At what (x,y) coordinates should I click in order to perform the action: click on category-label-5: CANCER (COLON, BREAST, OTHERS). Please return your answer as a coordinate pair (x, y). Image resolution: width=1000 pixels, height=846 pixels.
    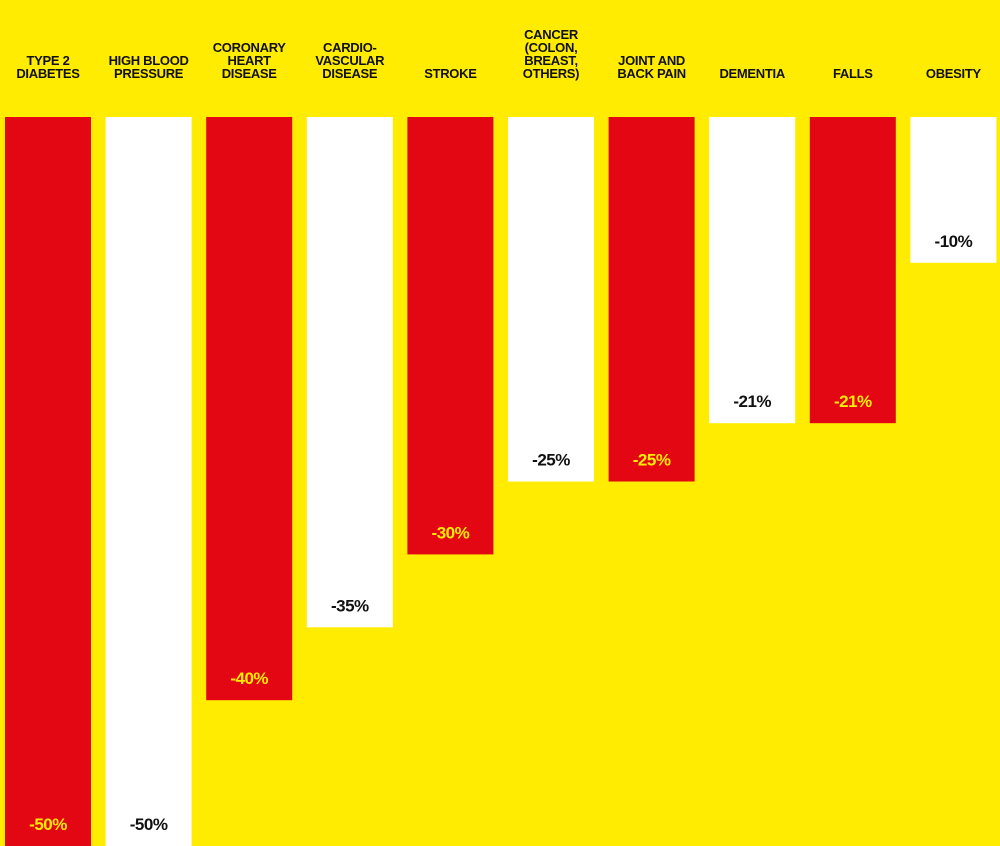
    Looking at the image, I should click on (551, 54).